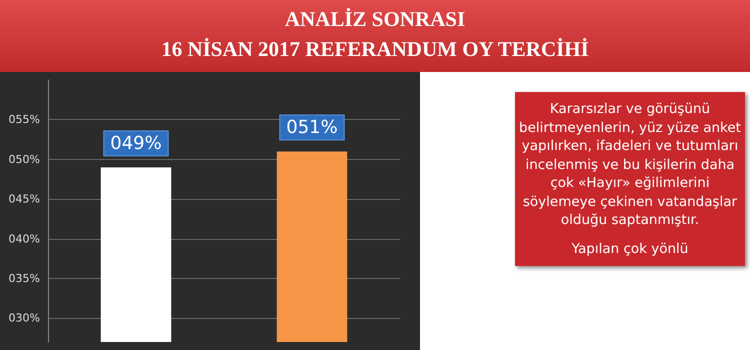  I want to click on y-tick-label: 055%, so click(24, 119).